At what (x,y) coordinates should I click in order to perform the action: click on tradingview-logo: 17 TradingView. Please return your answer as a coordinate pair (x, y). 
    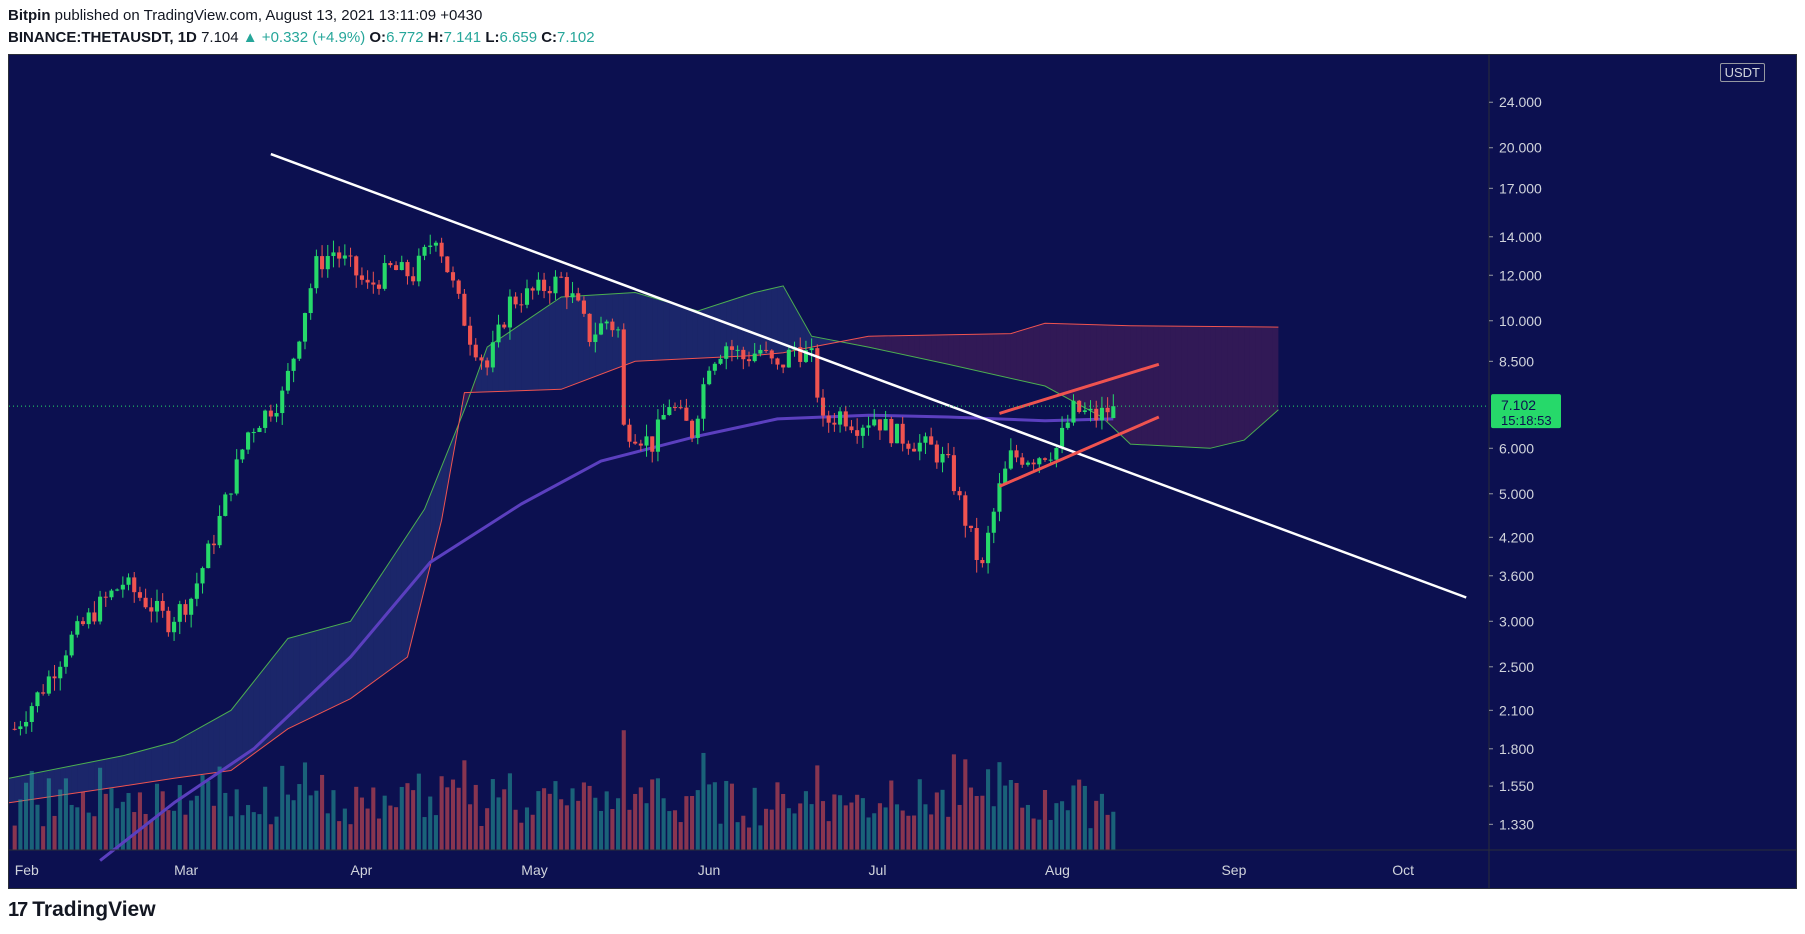
    Looking at the image, I should click on (82, 910).